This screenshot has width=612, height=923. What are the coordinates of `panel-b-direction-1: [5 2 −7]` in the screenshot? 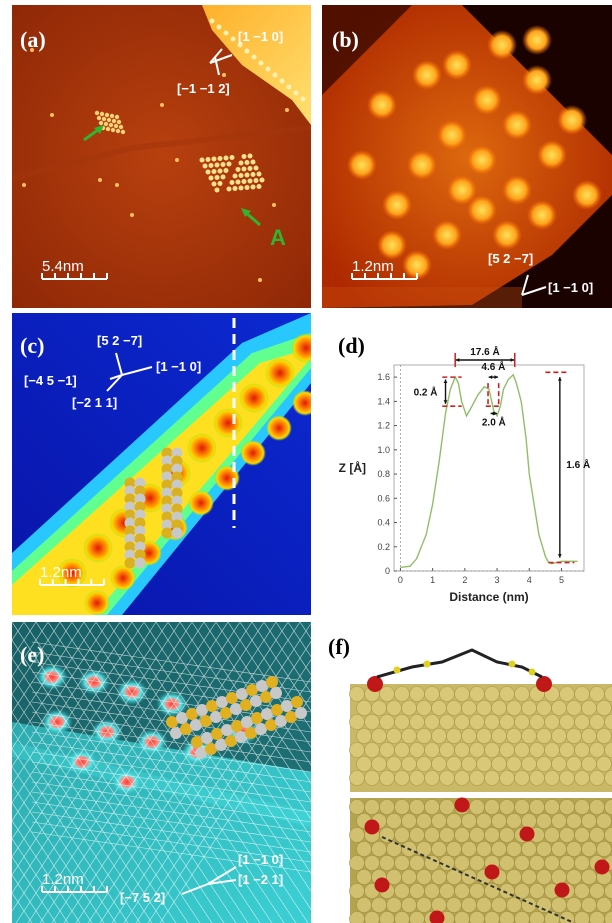 It's located at (511, 258).